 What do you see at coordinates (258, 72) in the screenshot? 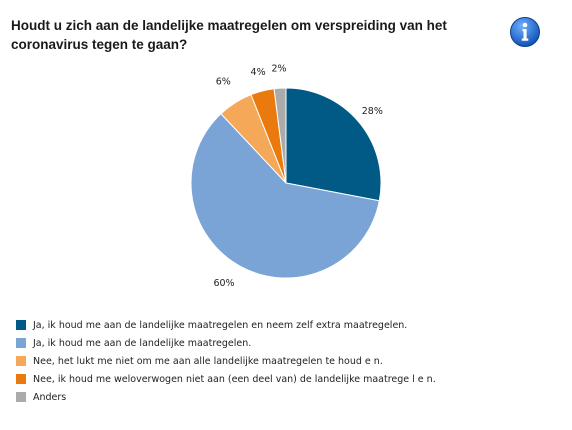
I see `slice-value-label: 4%` at bounding box center [258, 72].